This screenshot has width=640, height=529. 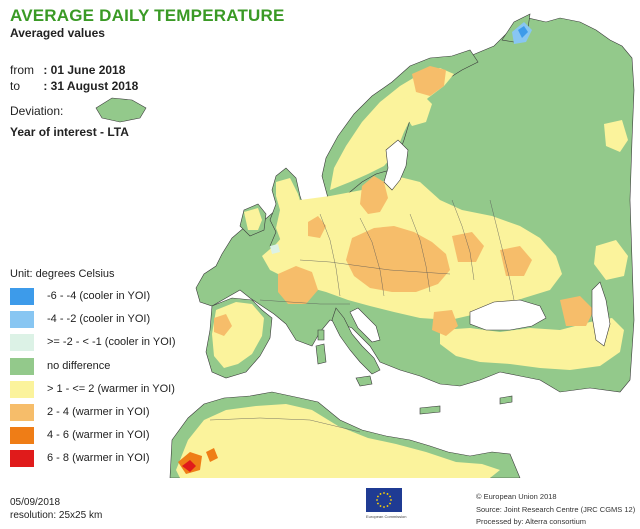 What do you see at coordinates (601, 314) in the screenshot?
I see `caspian-sea` at bounding box center [601, 314].